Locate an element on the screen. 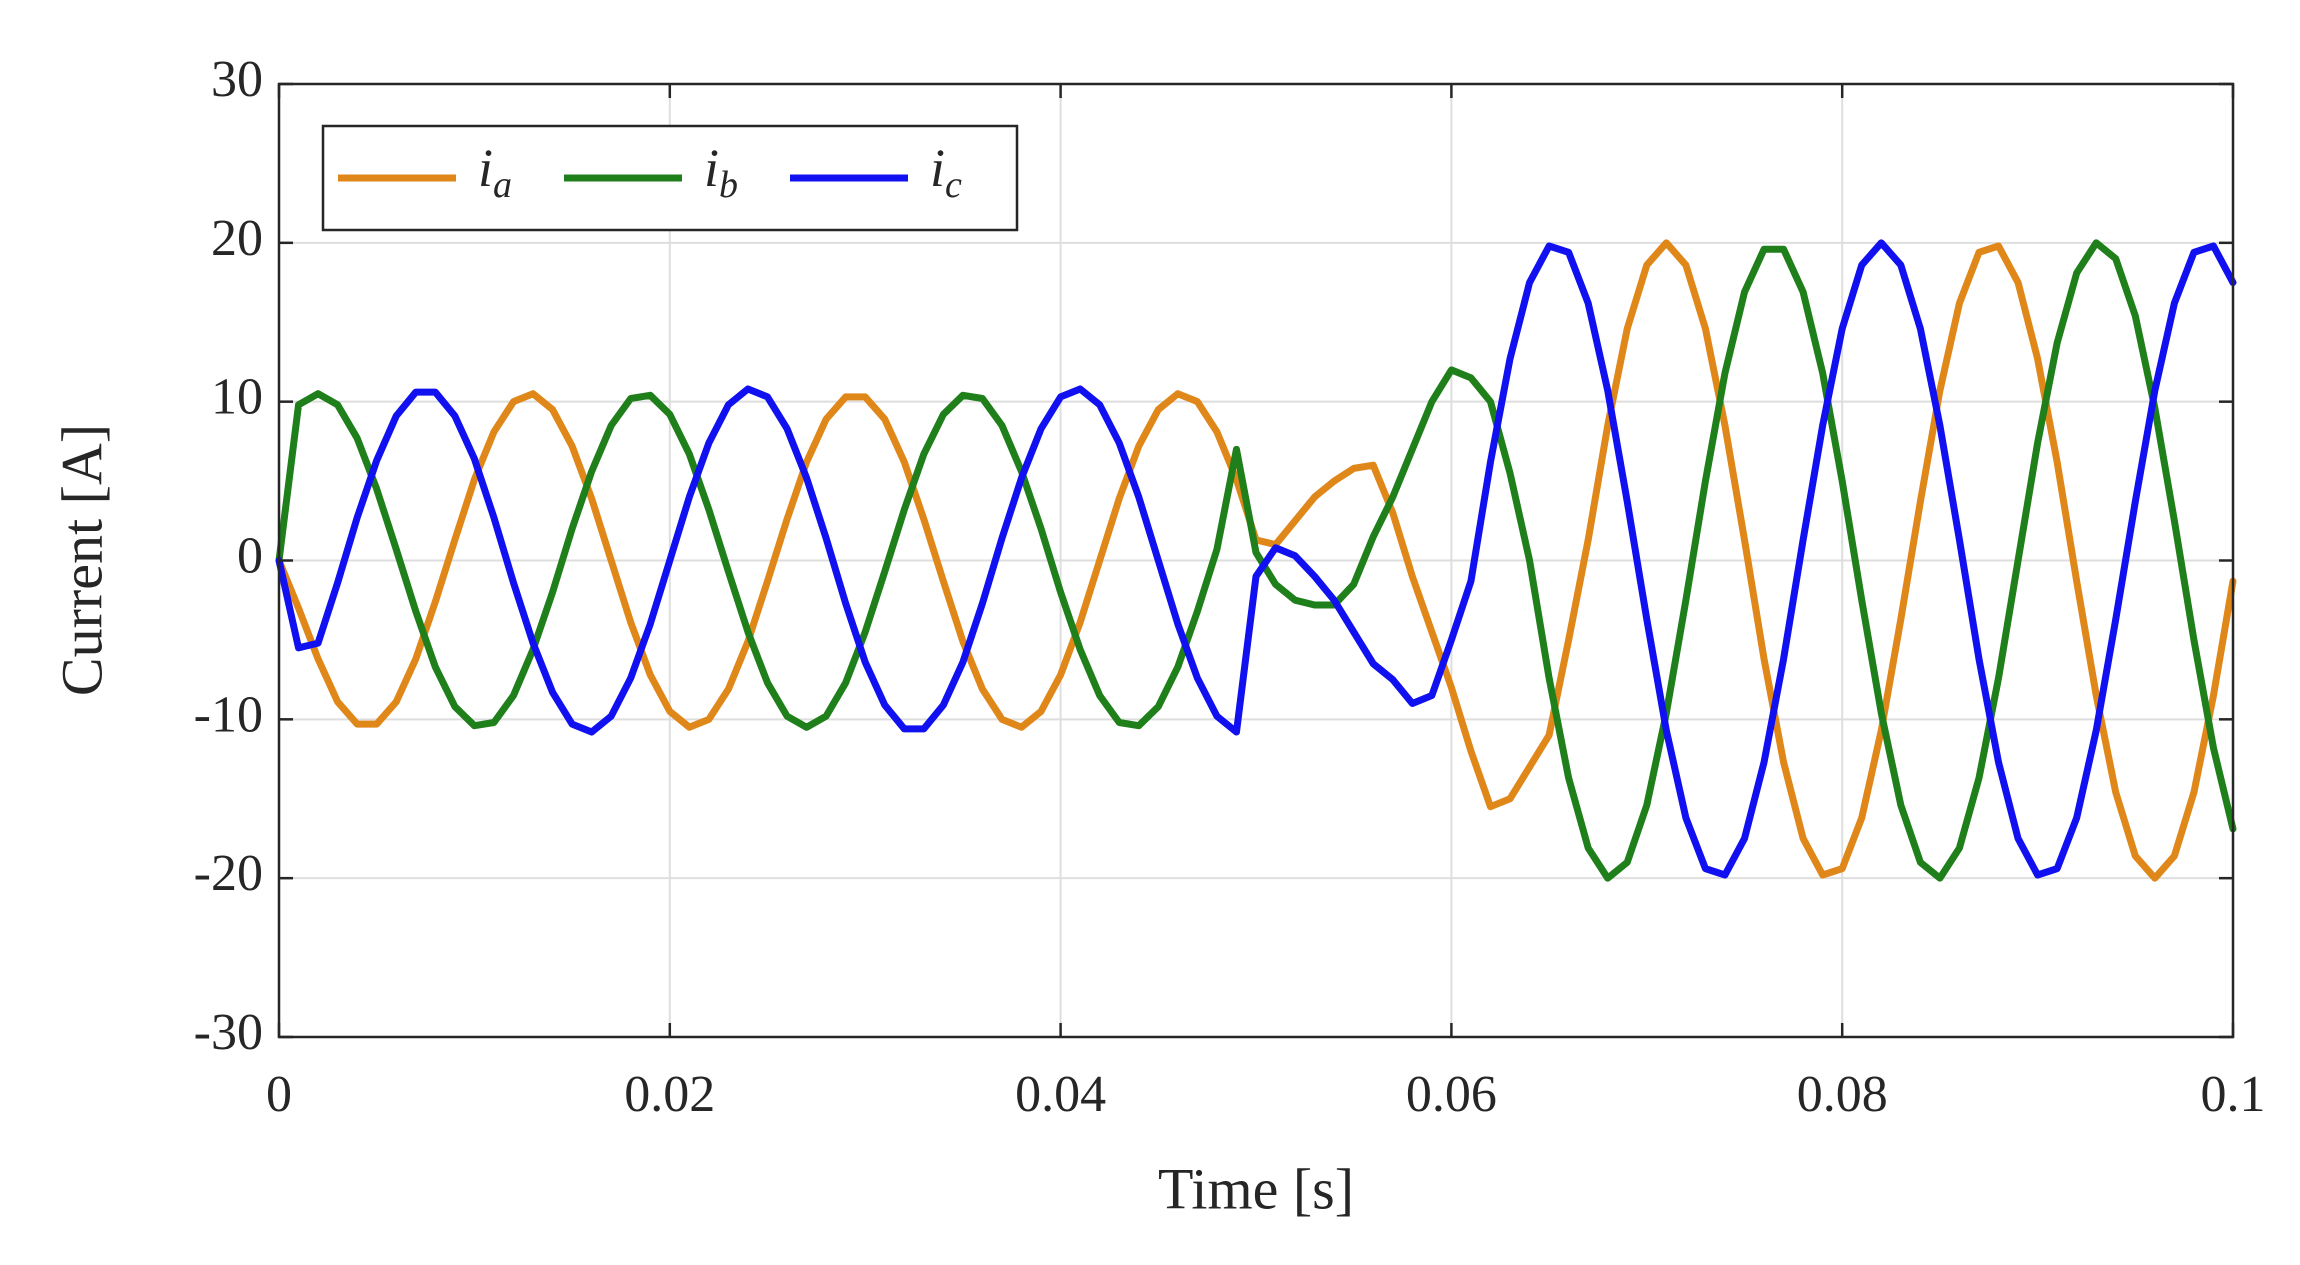 The width and height of the screenshot is (2300, 1265). legend: ia ib ic is located at coordinates (670, 178).